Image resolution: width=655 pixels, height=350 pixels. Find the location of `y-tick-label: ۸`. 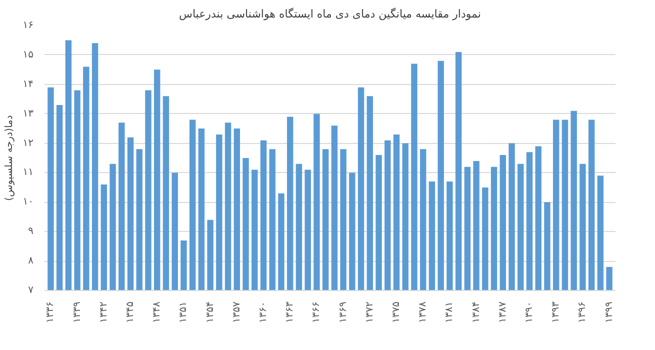

y-tick-label: ۸ is located at coordinates (31, 261).